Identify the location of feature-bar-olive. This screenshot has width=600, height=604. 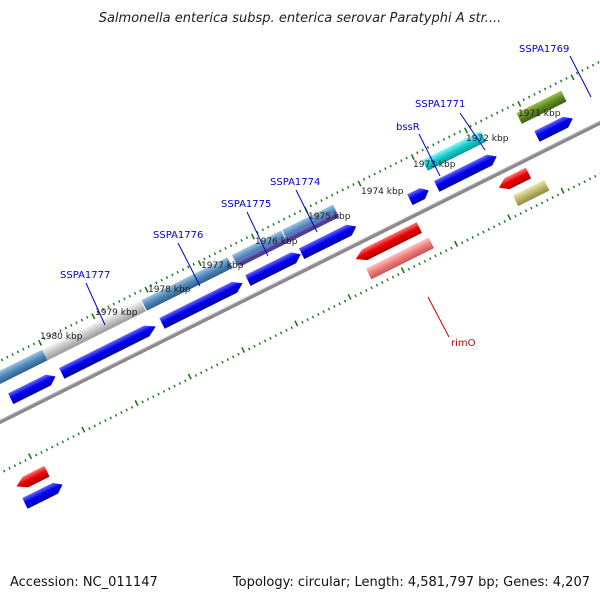
(541, 107).